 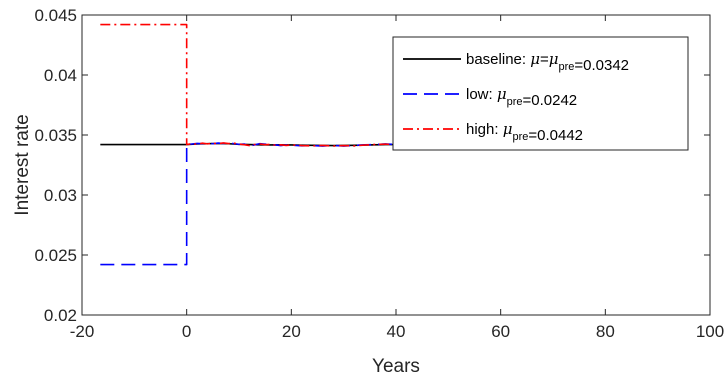 What do you see at coordinates (60, 315) in the screenshot?
I see `y-tick-label: 0.02` at bounding box center [60, 315].